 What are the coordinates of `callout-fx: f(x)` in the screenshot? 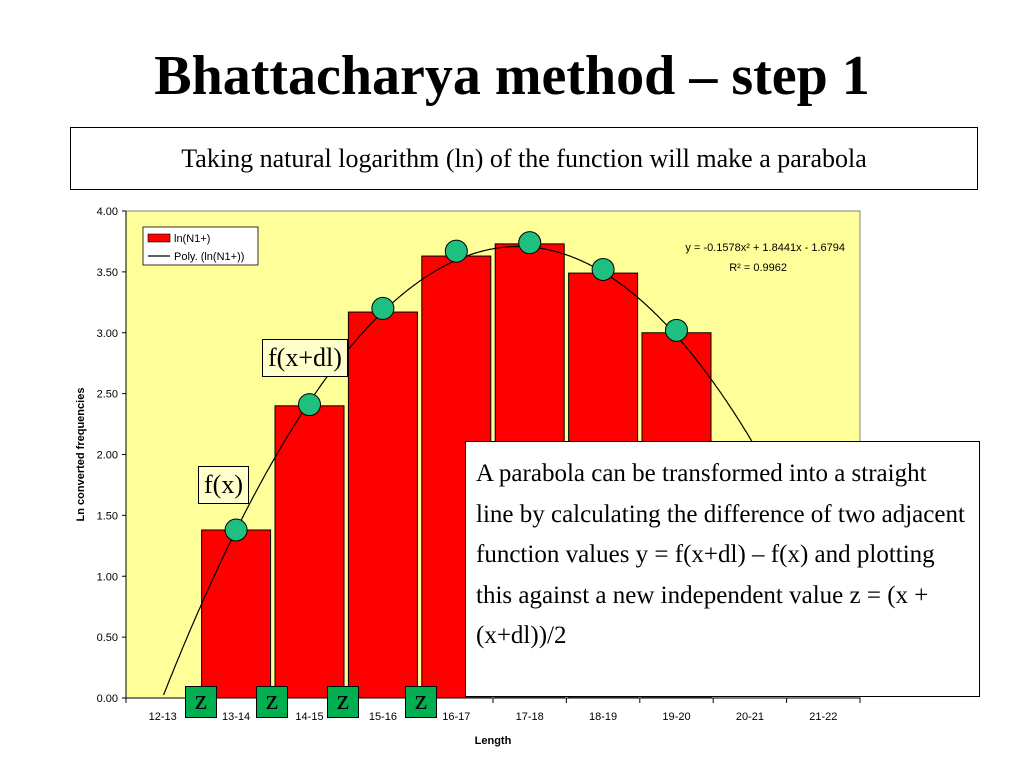 It's located at (223, 485).